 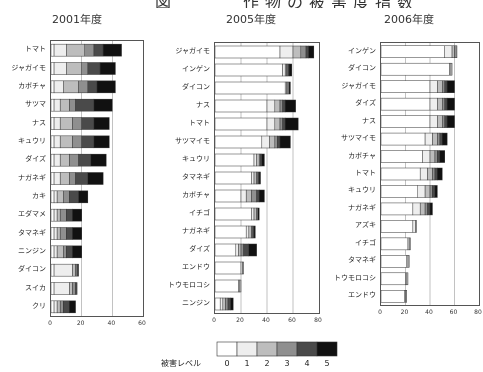 What do you see at coordinates (277, 349) in the screenshot?
I see `legend-swatches` at bounding box center [277, 349].